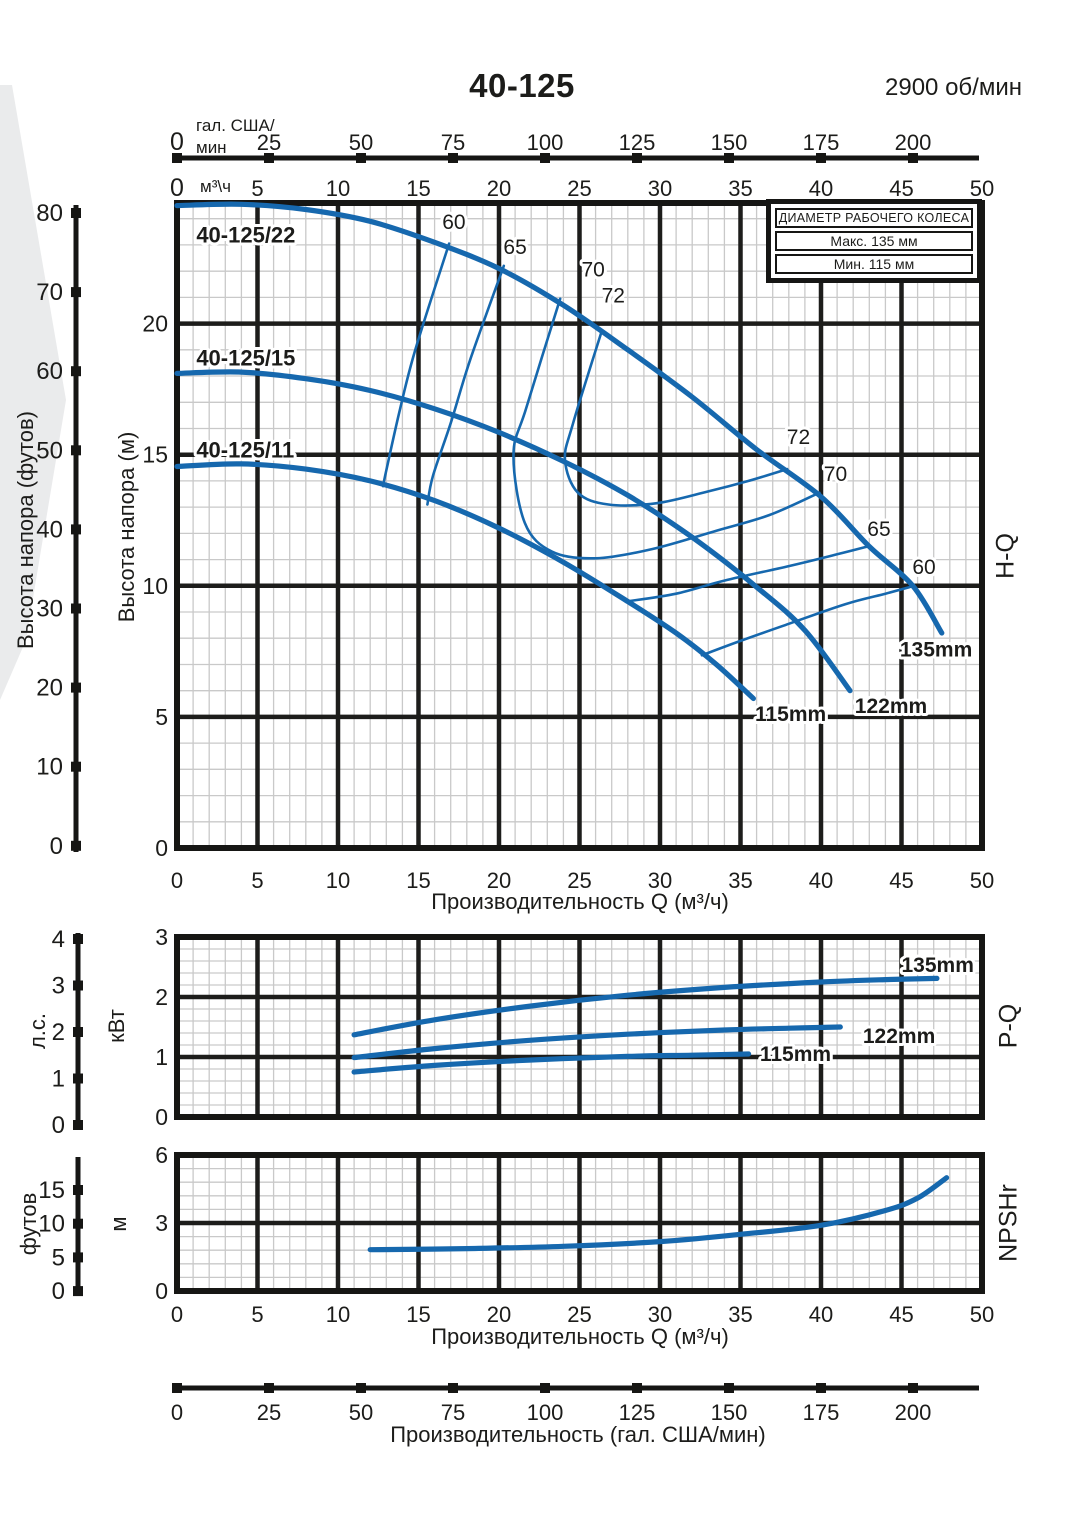 The image size is (1083, 1531). Describe the element at coordinates (161, 1291) in the screenshot. I see `npsh-y-tick-label: 0` at that location.